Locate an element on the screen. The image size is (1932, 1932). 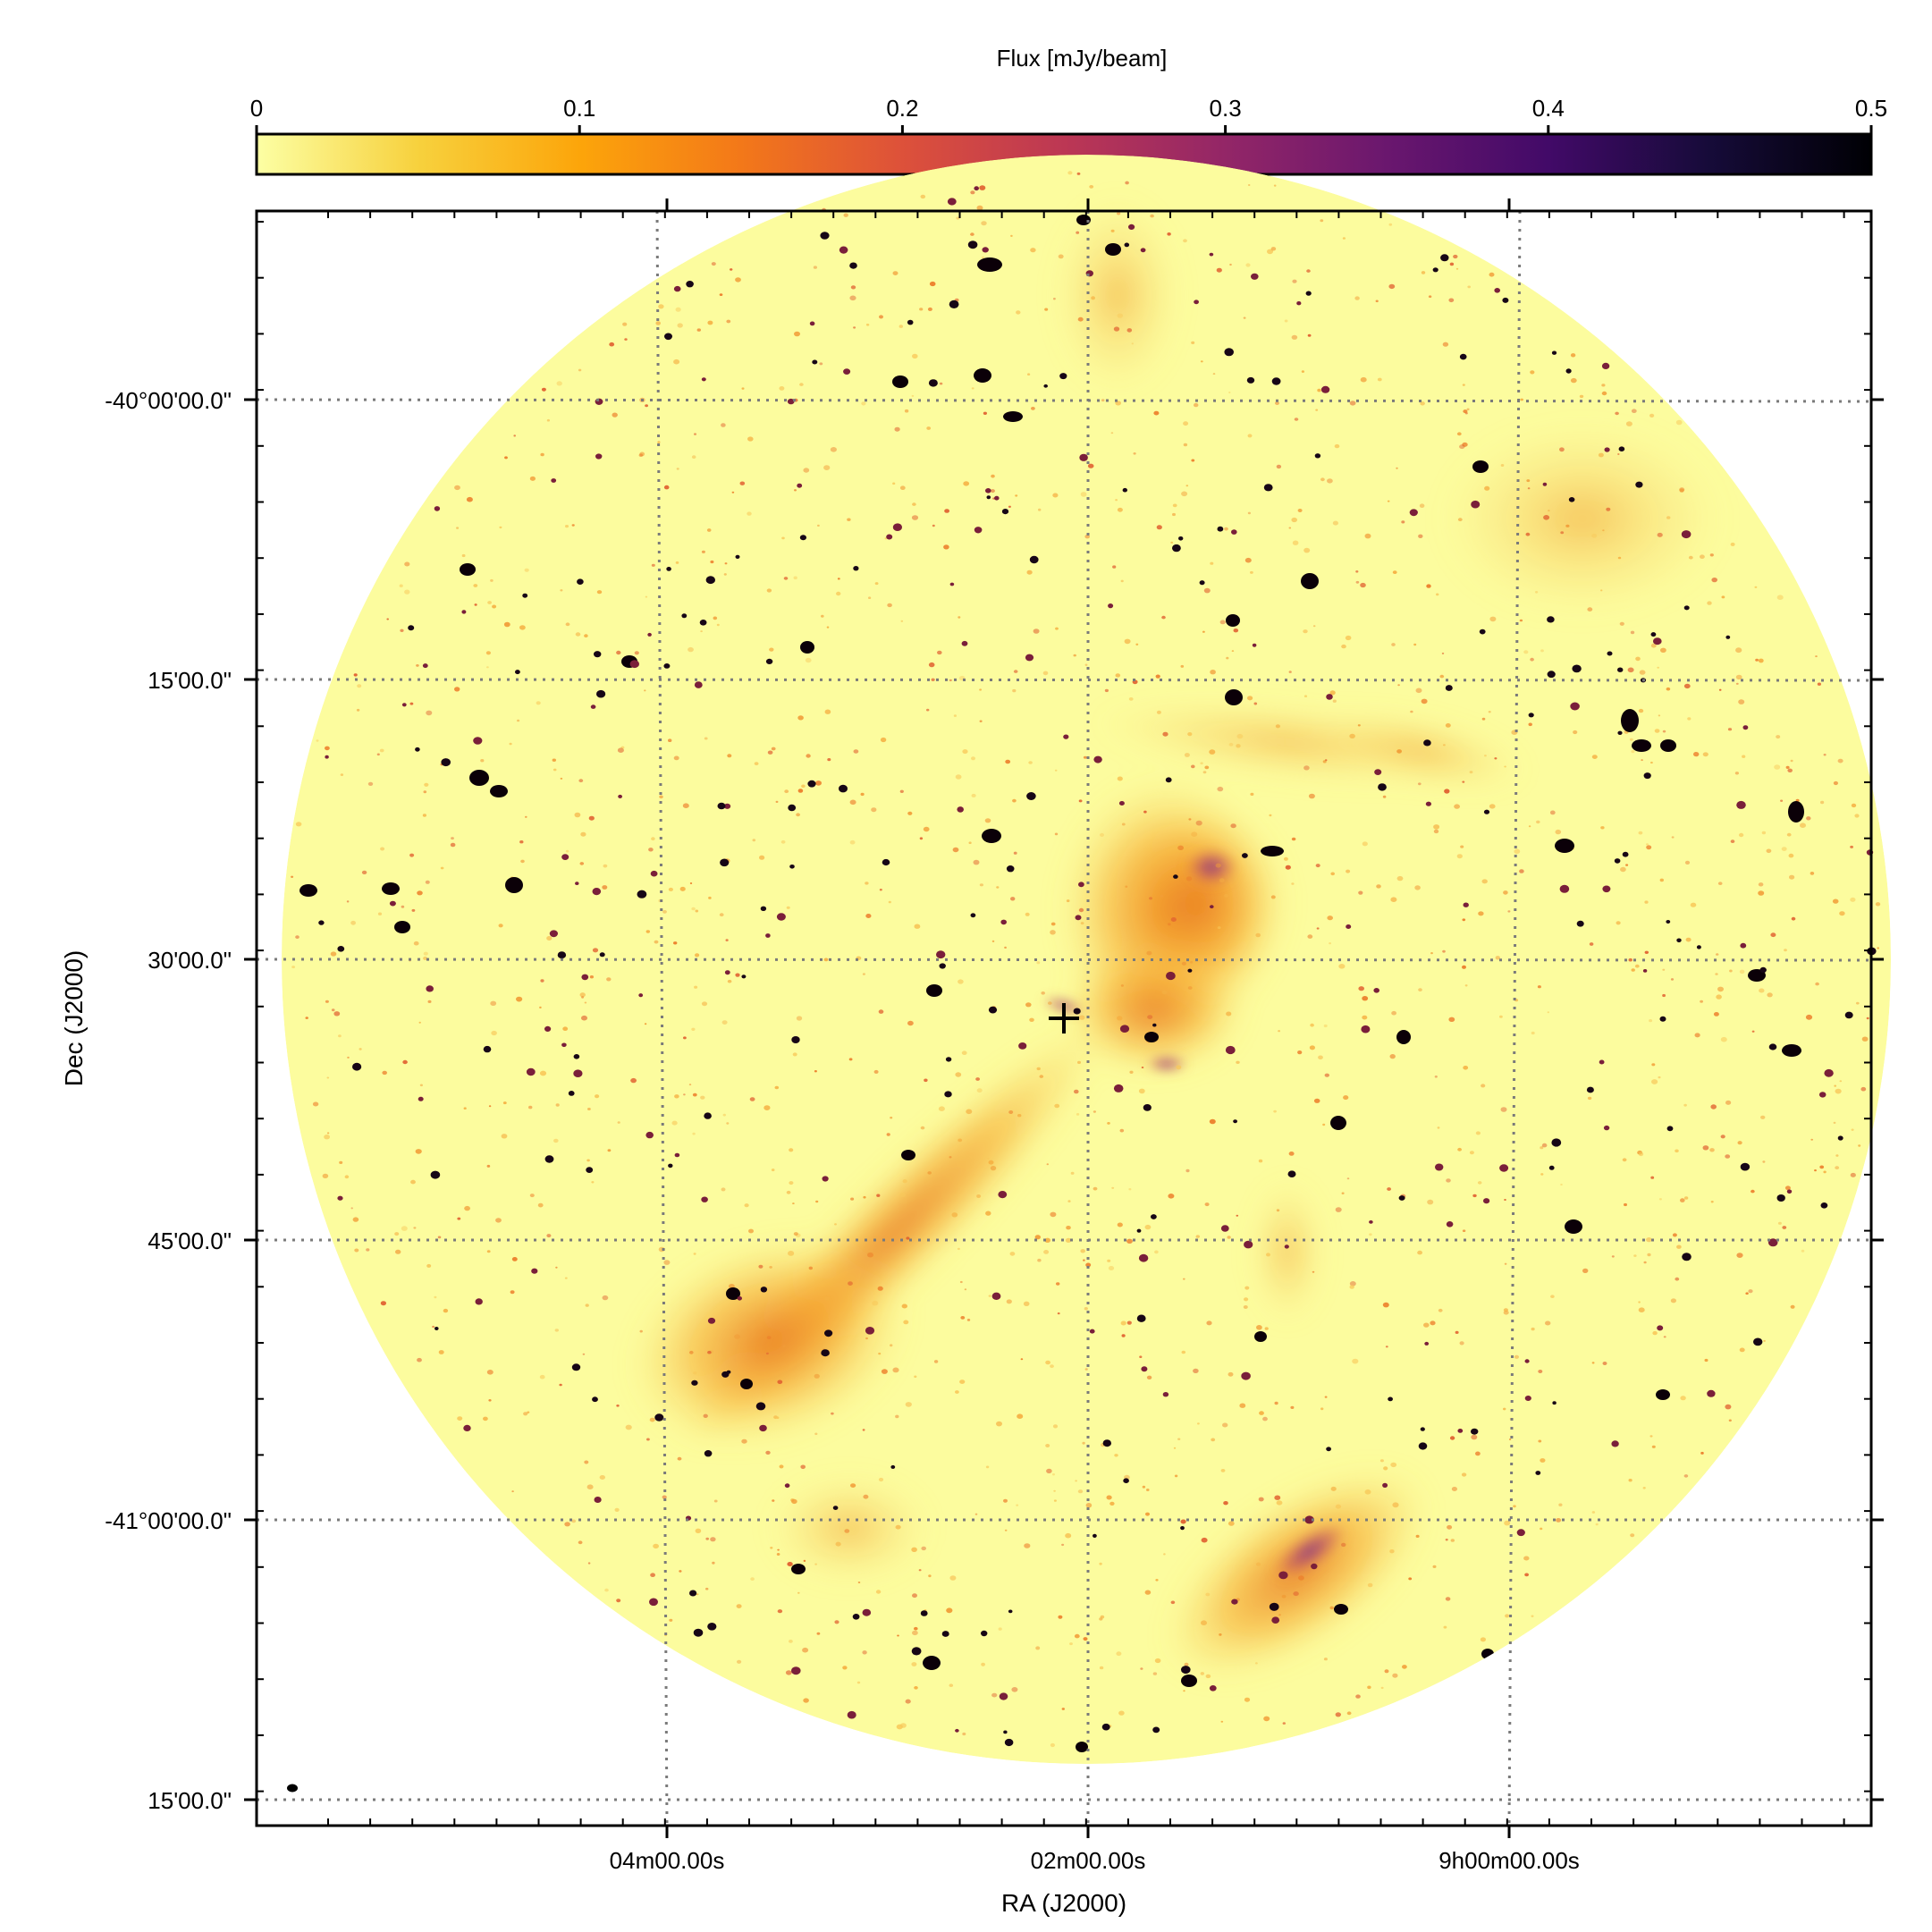
colorbar-tick-label: 0.5 is located at coordinates (1871, 108).